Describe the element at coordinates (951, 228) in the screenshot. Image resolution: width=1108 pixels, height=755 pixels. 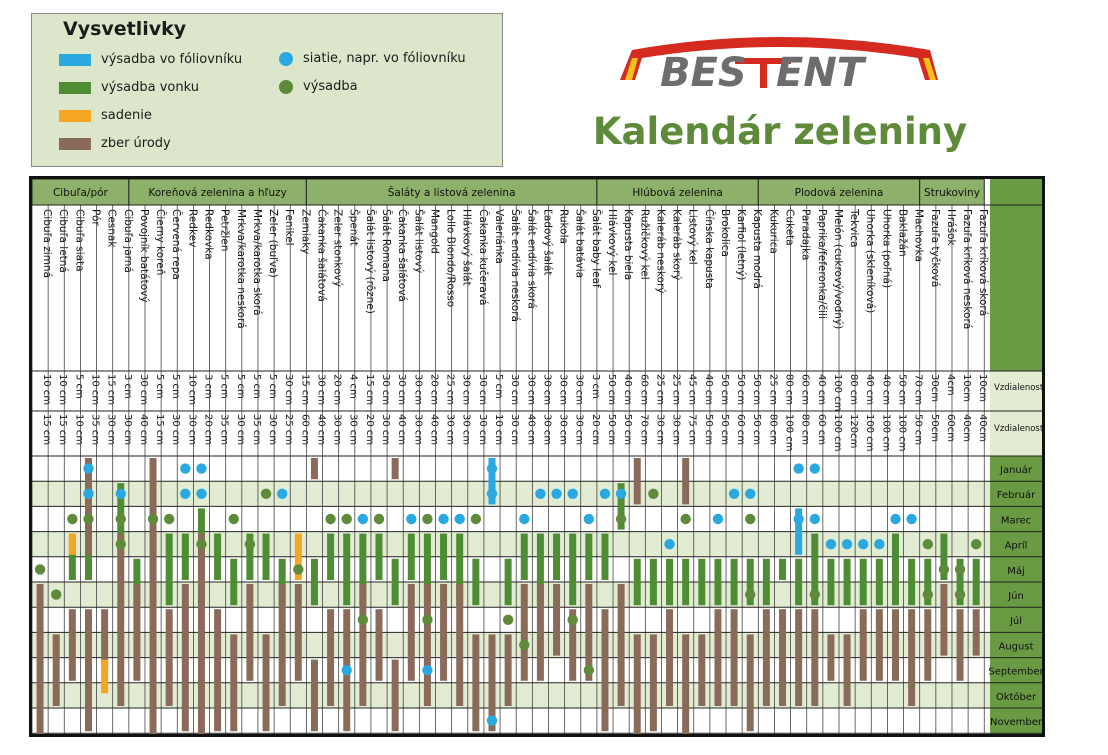
I see `plant-name: Hrášok` at that location.